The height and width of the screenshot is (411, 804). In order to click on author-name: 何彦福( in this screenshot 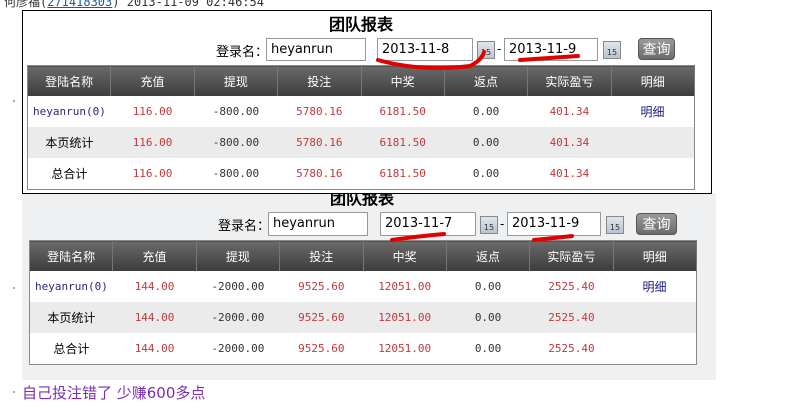, I will do `click(26, 4)`.